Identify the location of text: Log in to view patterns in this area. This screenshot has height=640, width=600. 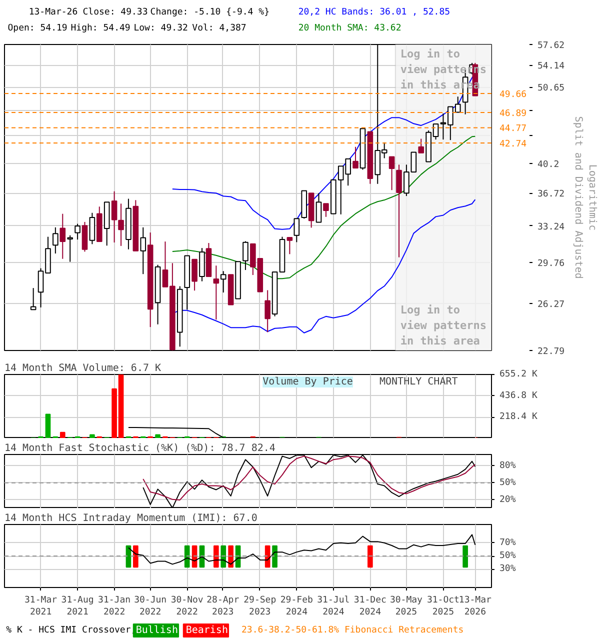
(443, 325).